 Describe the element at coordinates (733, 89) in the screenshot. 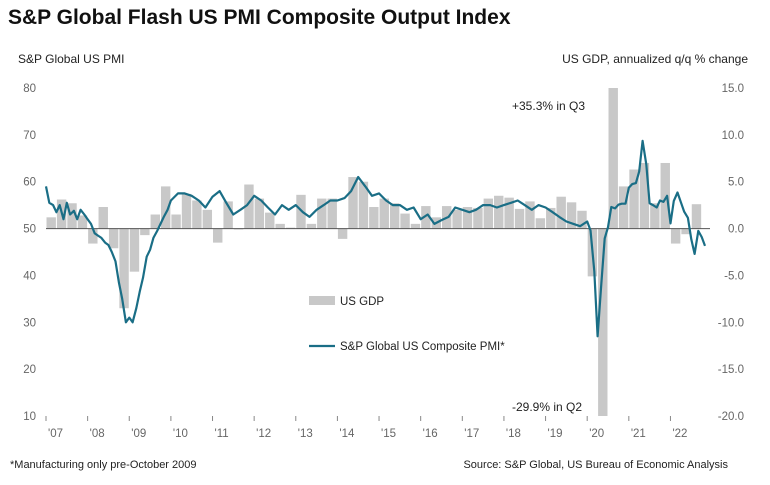

I see `right-tick-label: 15.0` at that location.